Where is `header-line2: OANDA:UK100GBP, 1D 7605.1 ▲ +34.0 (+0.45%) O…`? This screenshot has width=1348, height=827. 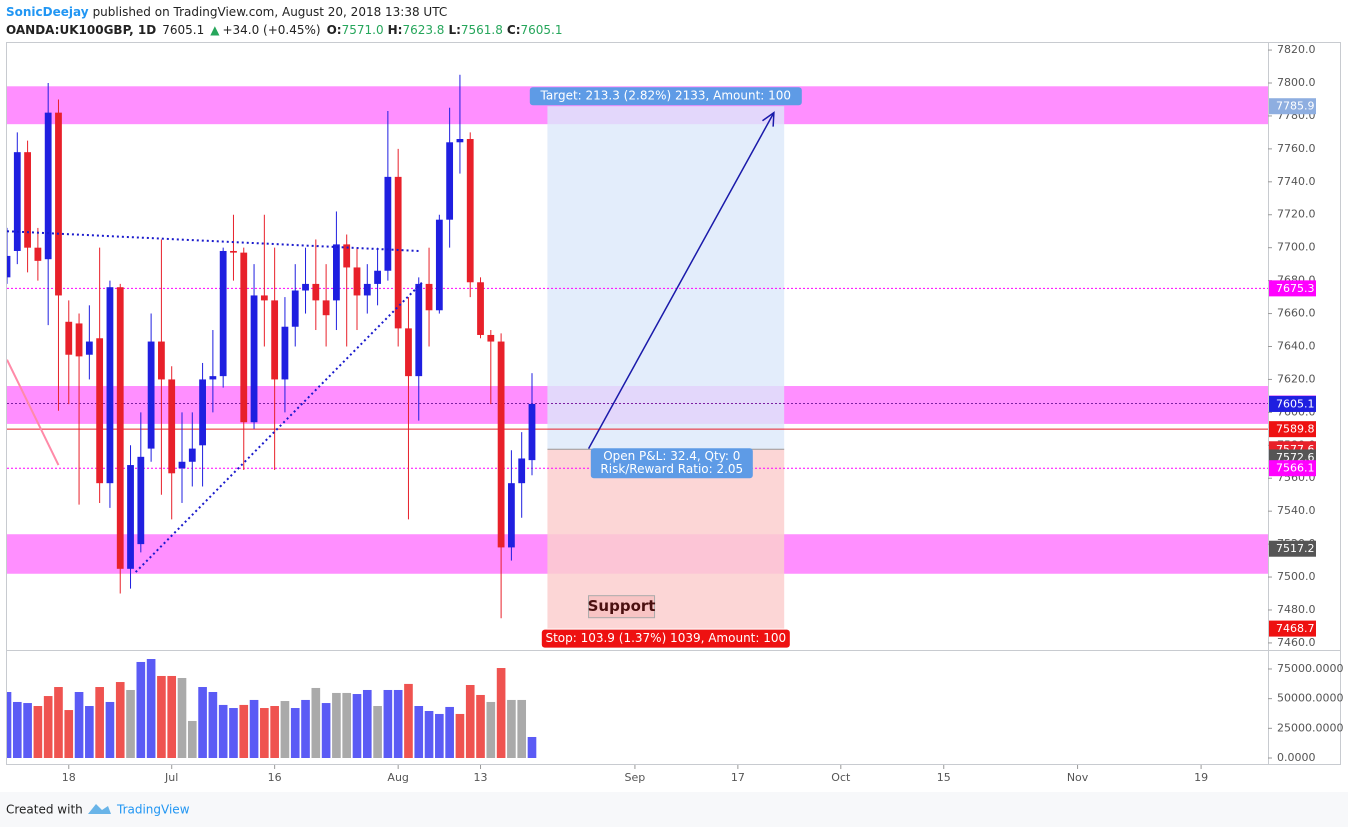
header-line2: OANDA:UK100GBP, 1D 7605.1 ▲ +34.0 (+0.45%) O… is located at coordinates (284, 30).